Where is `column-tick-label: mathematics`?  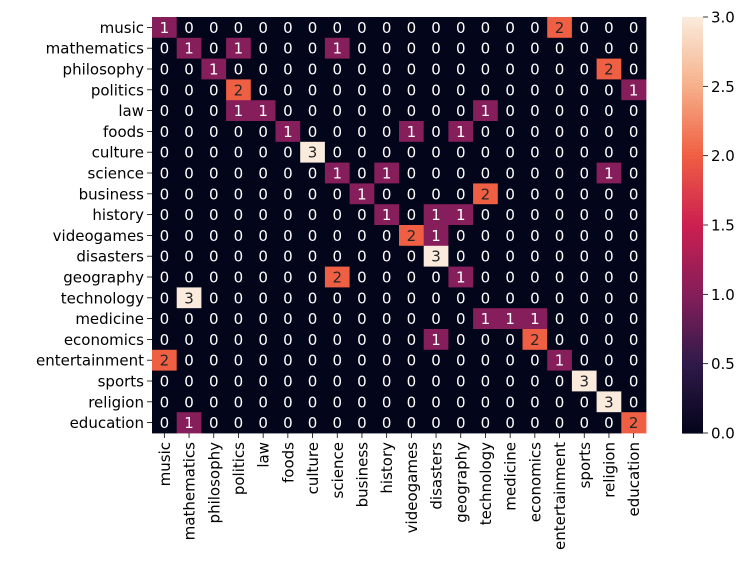 column-tick-label: mathematics is located at coordinates (190, 491).